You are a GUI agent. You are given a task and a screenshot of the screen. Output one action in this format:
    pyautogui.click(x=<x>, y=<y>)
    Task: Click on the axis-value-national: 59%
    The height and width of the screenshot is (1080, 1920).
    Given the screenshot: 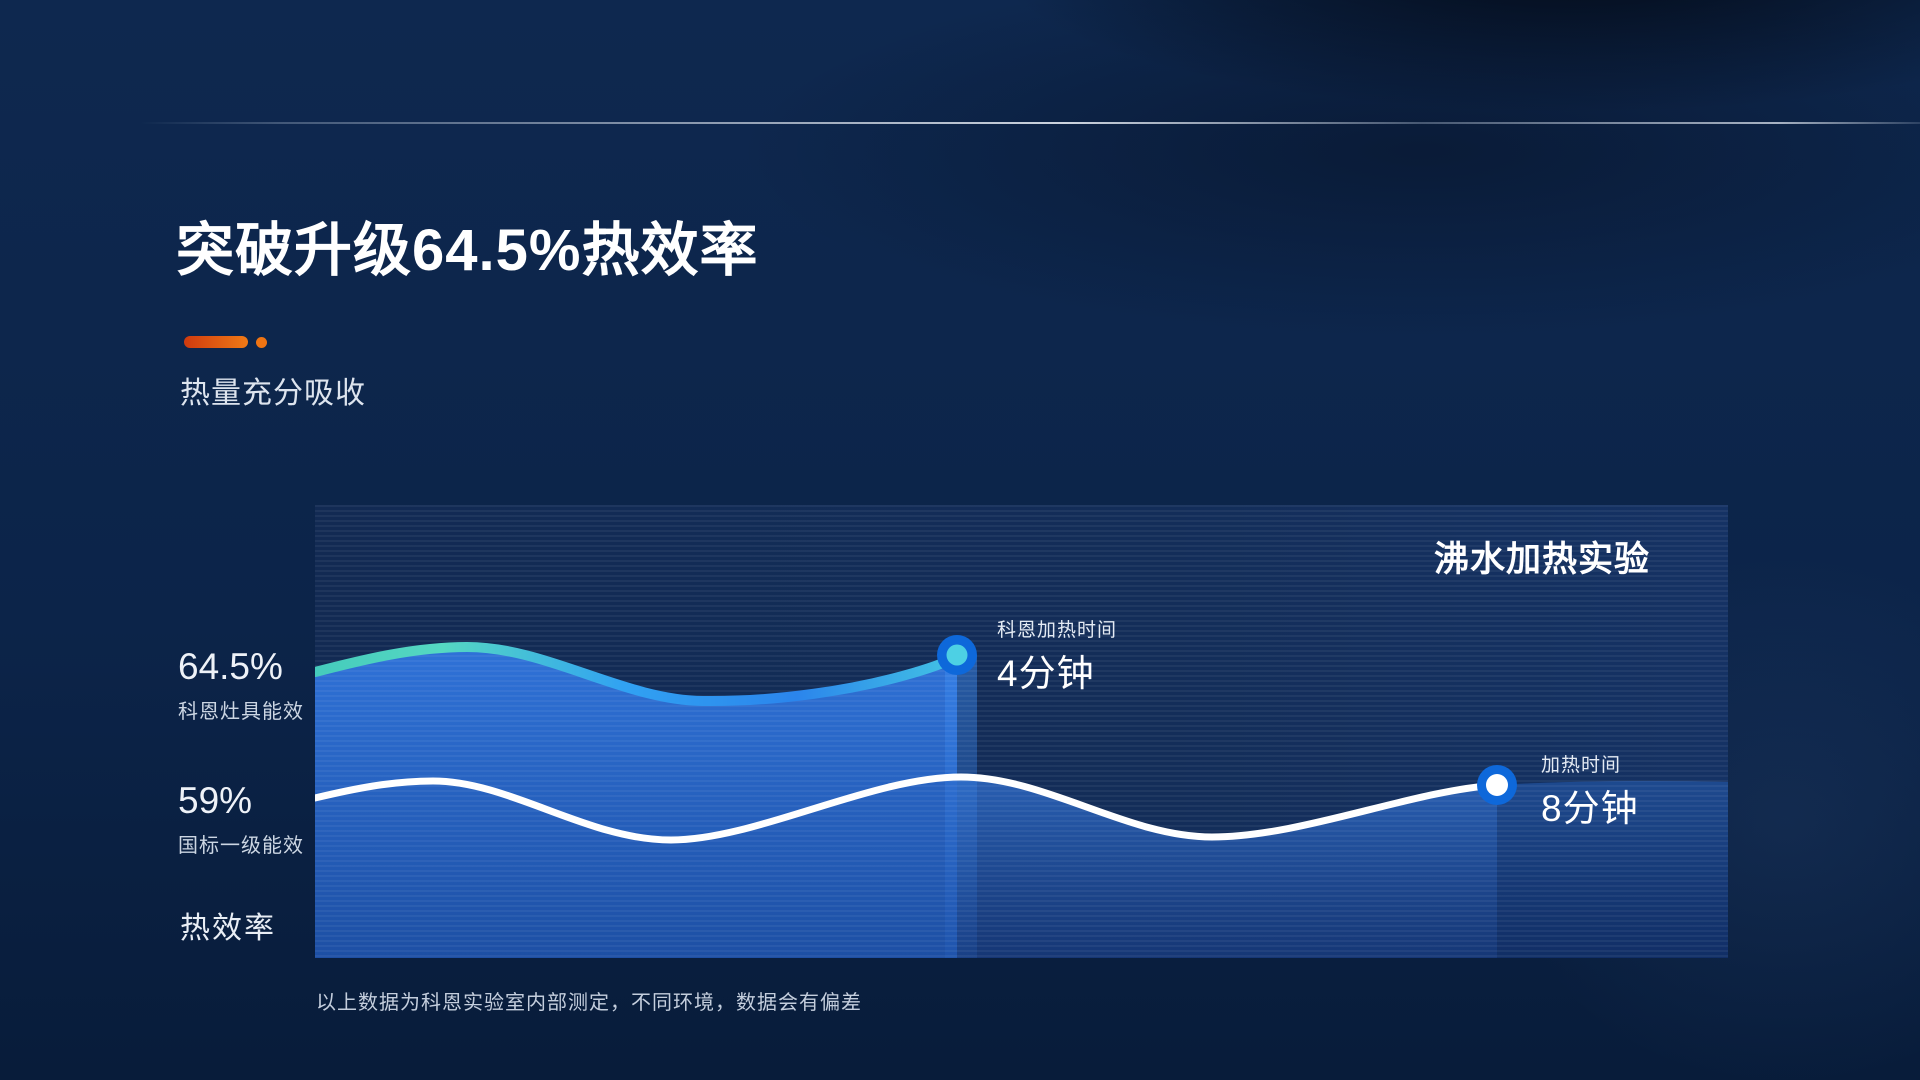 What is the action you would take?
    pyautogui.click(x=215, y=800)
    